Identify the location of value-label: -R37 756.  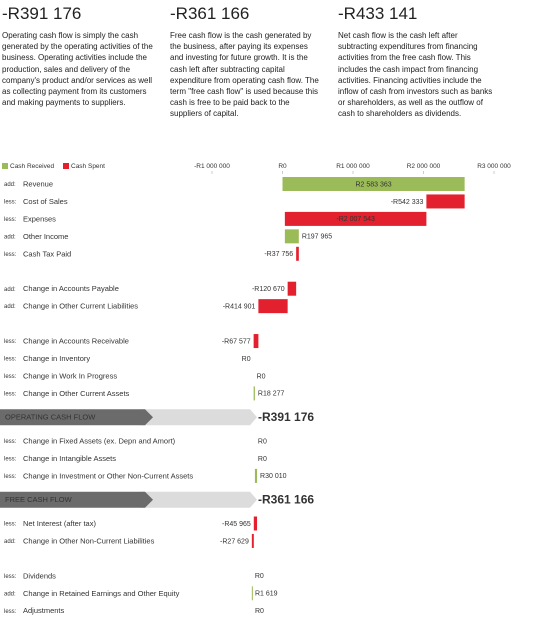
(278, 254).